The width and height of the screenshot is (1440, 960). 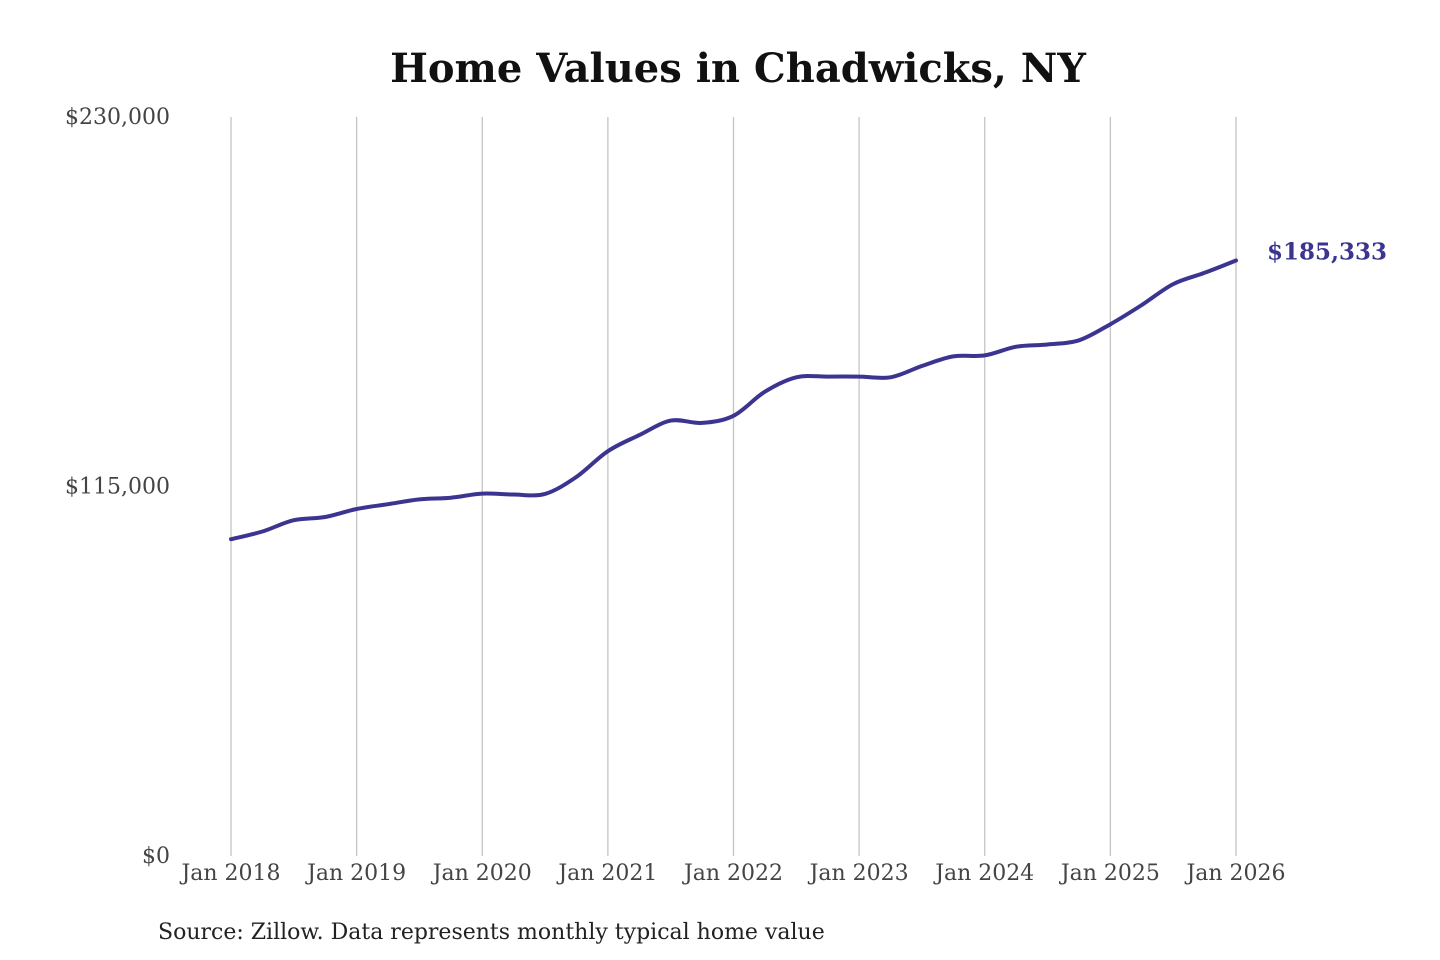 I want to click on y-tick-label: $230,000, so click(x=117, y=117).